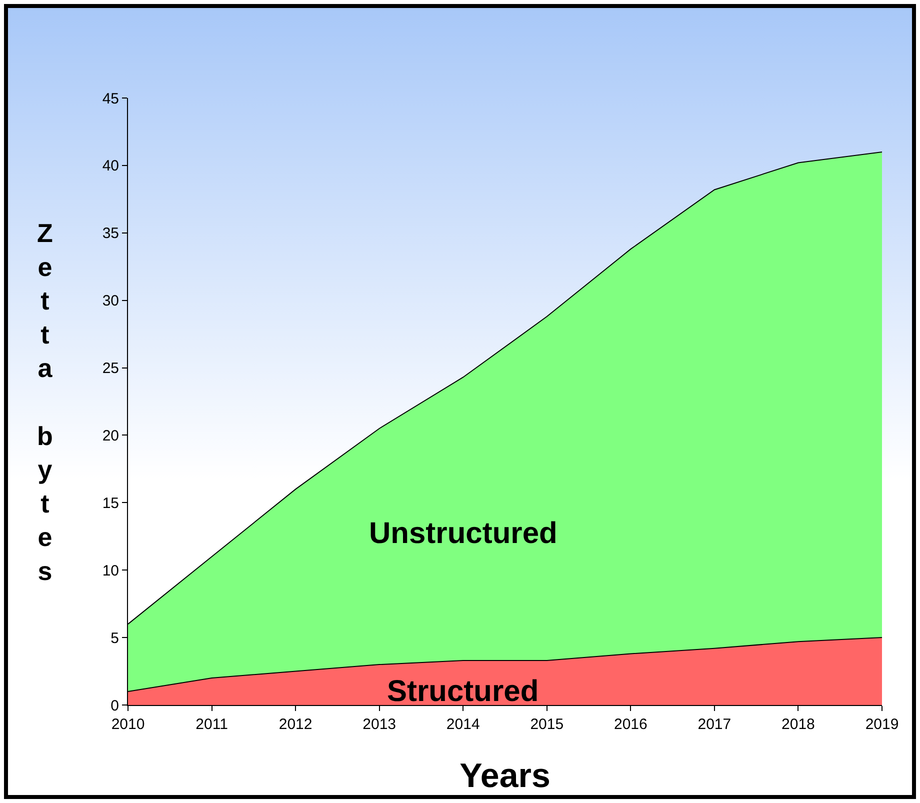  Describe the element at coordinates (110, 99) in the screenshot. I see `y-tick-label: 45` at that location.